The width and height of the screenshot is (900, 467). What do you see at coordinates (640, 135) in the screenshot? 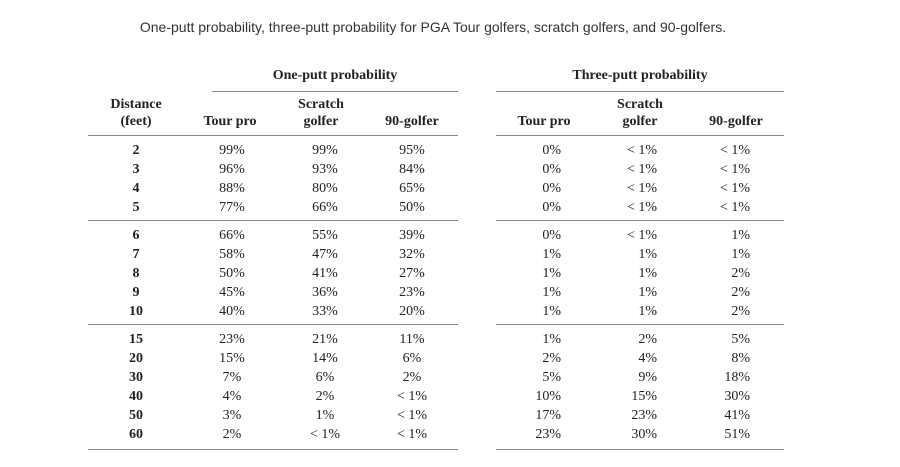
I see `header-rule-right` at bounding box center [640, 135].